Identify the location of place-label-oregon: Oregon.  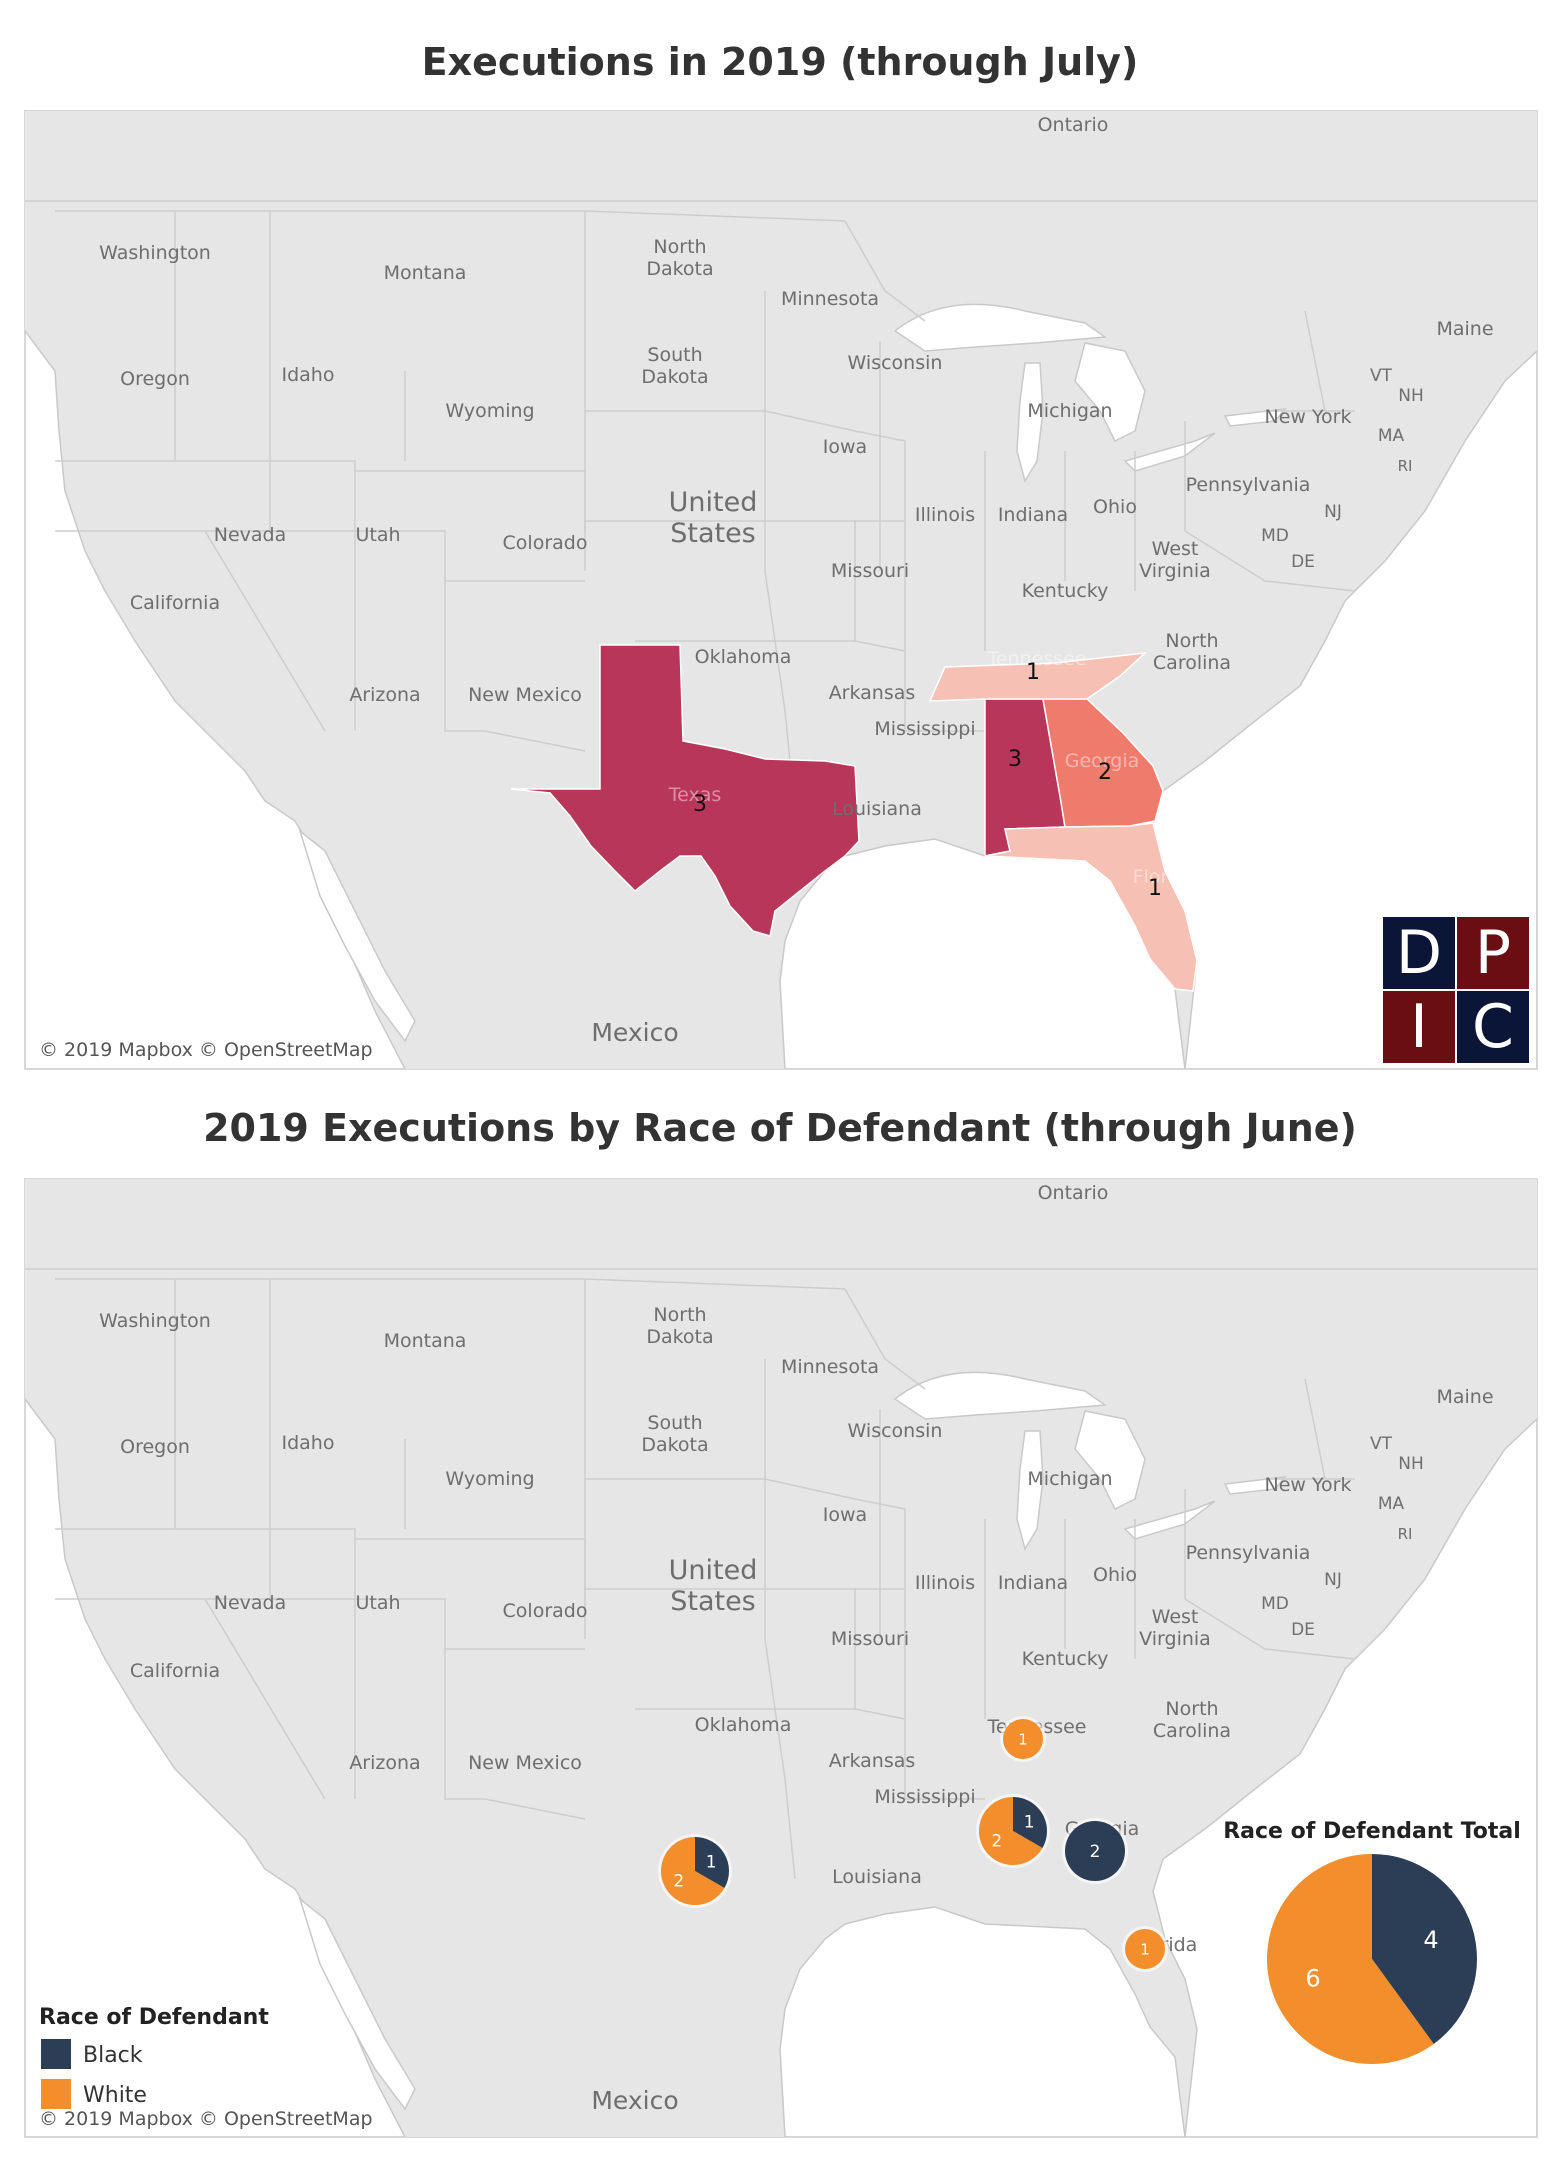
(155, 379).